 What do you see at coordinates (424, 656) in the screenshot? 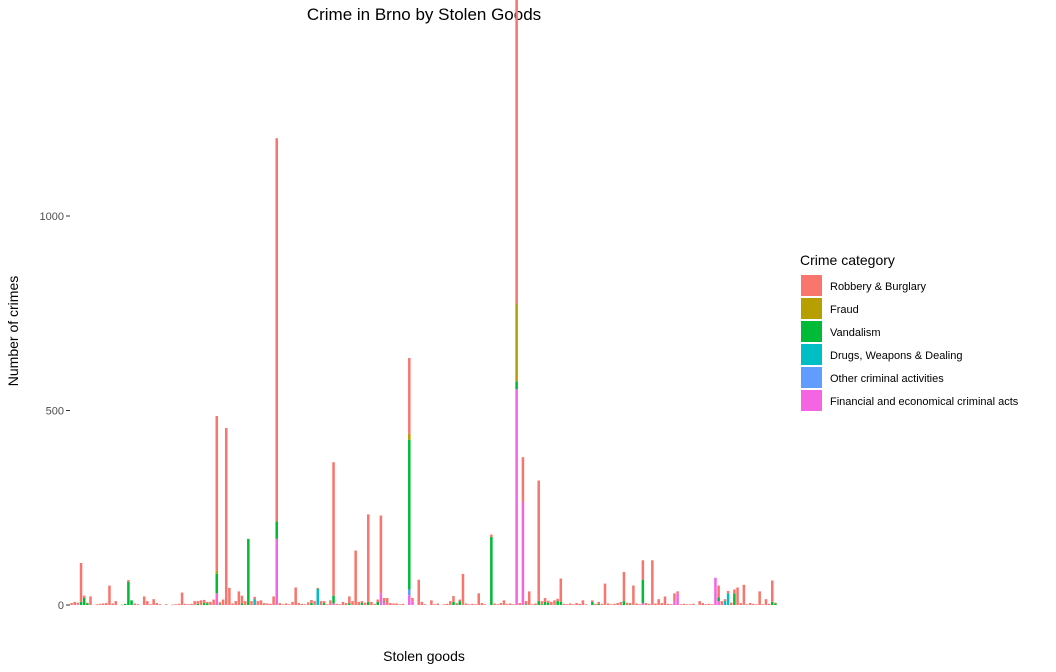
I see `x-axis-title: Stolen goods` at bounding box center [424, 656].